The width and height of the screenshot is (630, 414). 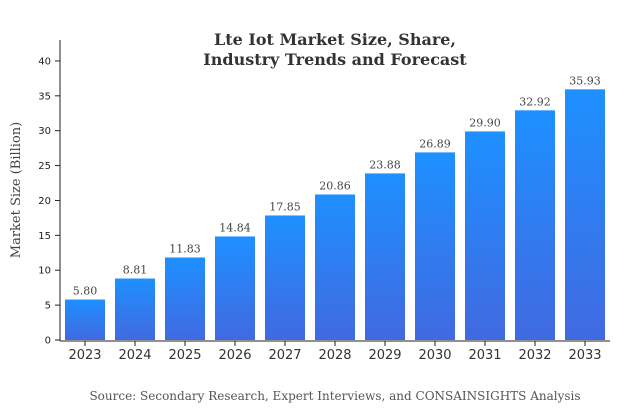 What do you see at coordinates (335, 267) in the screenshot?
I see `bar-2028` at bounding box center [335, 267].